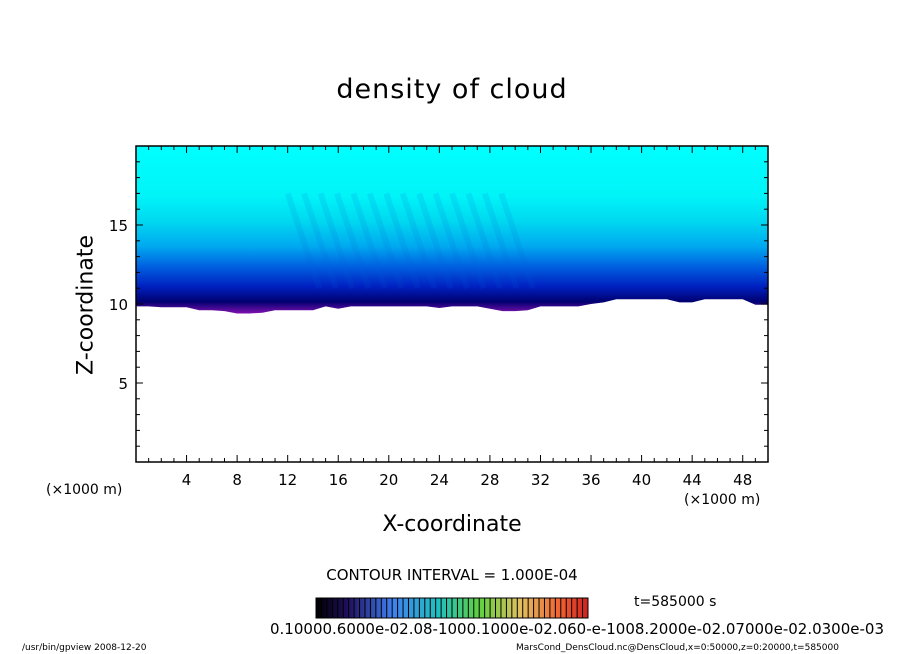 The height and width of the screenshot is (654, 904). What do you see at coordinates (452, 89) in the screenshot?
I see `chart-title: density of cloud` at bounding box center [452, 89].